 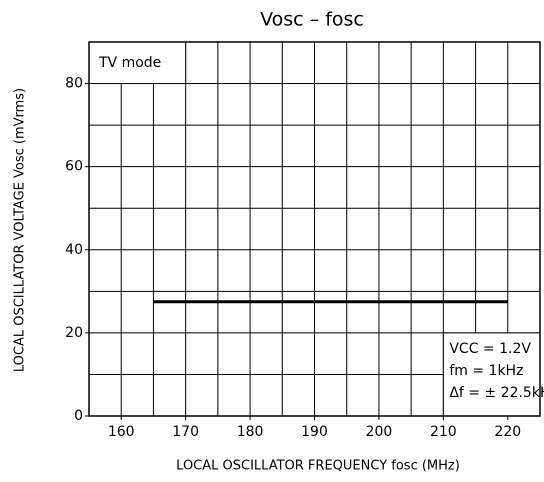 I want to click on x-axis-label: LOCAL OSCILLATOR FREQUENCY fosc (MHz), so click(x=318, y=466).